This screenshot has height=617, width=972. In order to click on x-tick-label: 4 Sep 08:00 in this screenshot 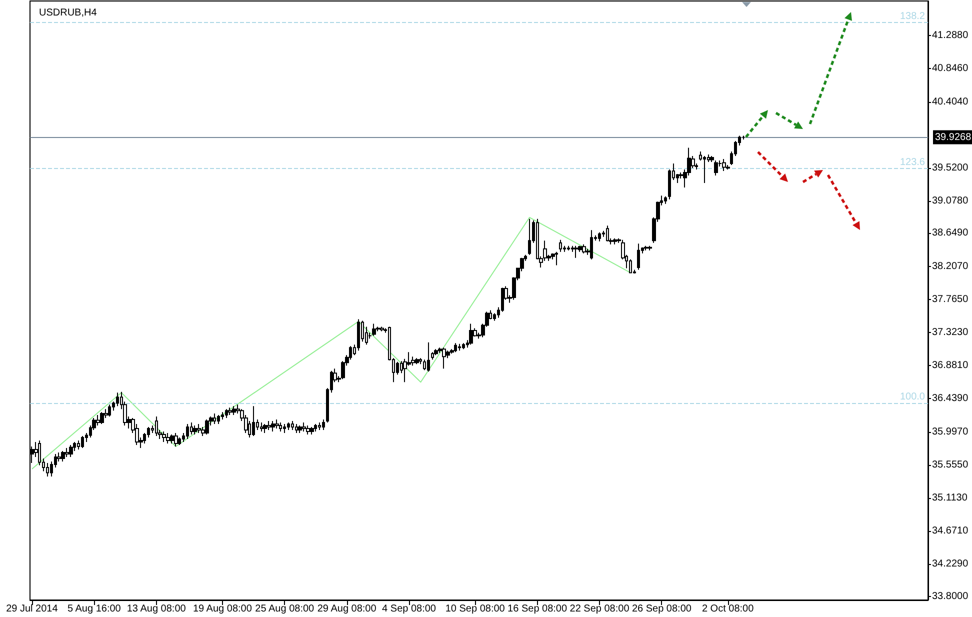, I will do `click(409, 609)`.